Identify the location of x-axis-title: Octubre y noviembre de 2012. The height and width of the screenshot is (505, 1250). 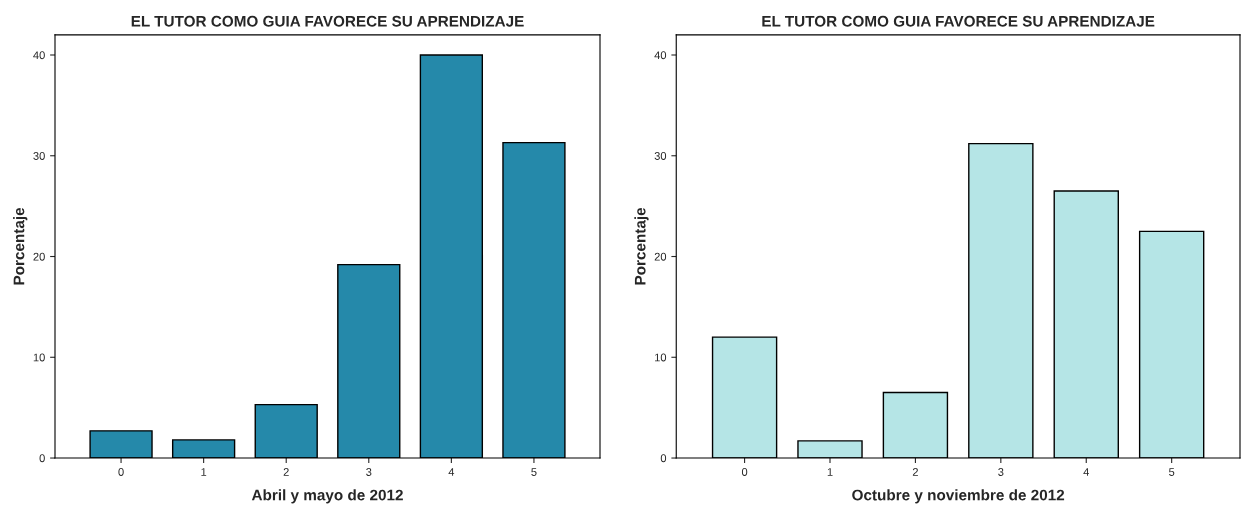
(958, 496).